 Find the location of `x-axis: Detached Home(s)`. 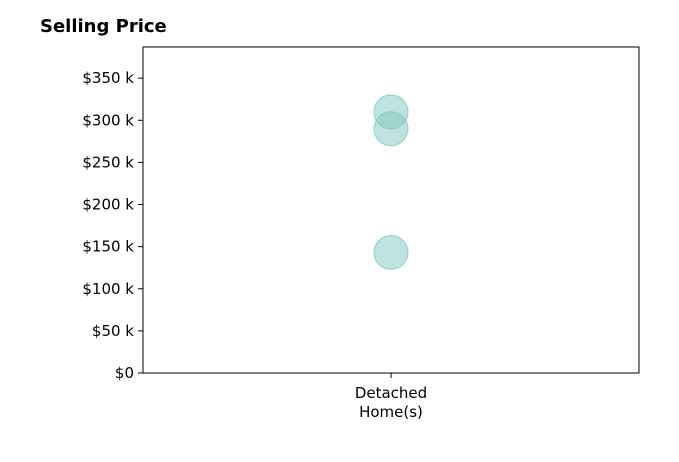

x-axis: Detached Home(s) is located at coordinates (391, 397).